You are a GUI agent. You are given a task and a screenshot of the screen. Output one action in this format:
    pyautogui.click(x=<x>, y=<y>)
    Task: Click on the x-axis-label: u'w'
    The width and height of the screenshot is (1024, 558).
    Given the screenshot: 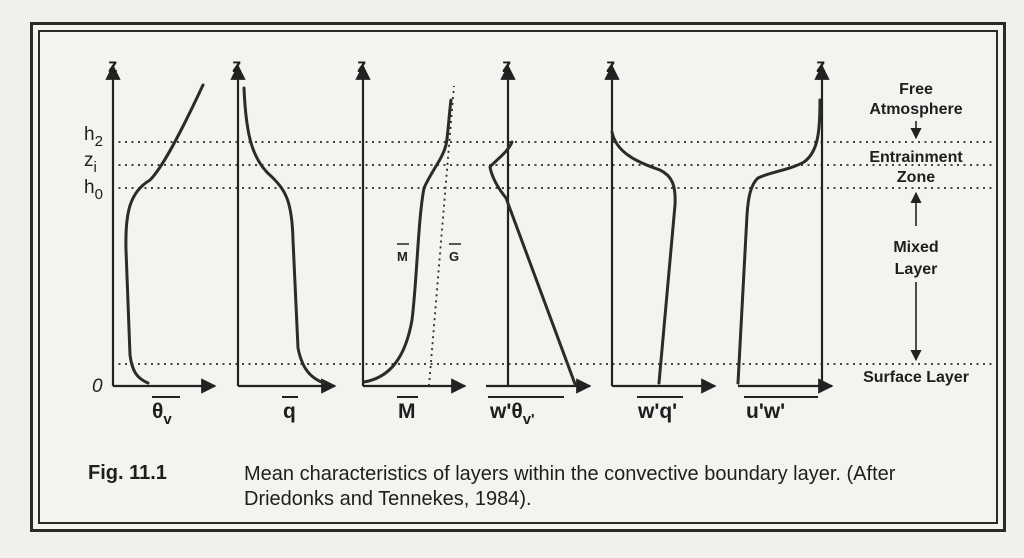 What is the action you would take?
    pyautogui.click(x=765, y=411)
    